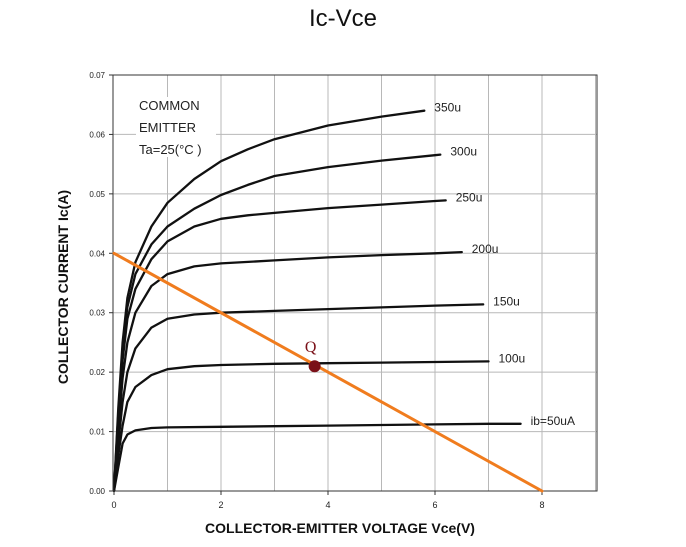 The height and width of the screenshot is (547, 686). I want to click on y-tick-label: 0.05, so click(97, 194).